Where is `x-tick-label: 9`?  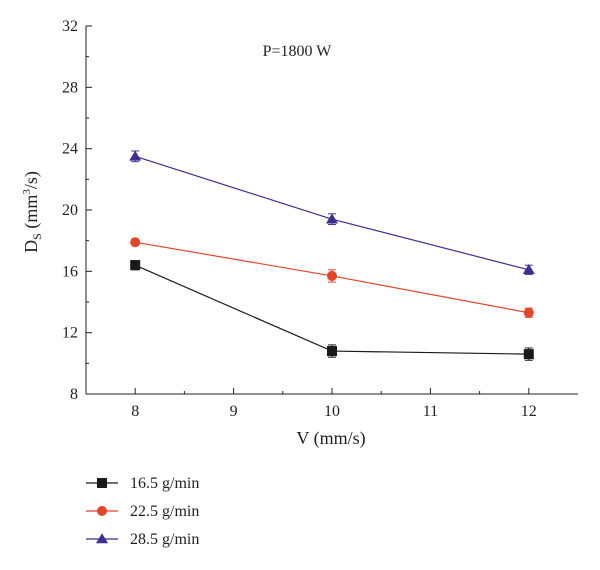
x-tick-label: 9 is located at coordinates (234, 411).